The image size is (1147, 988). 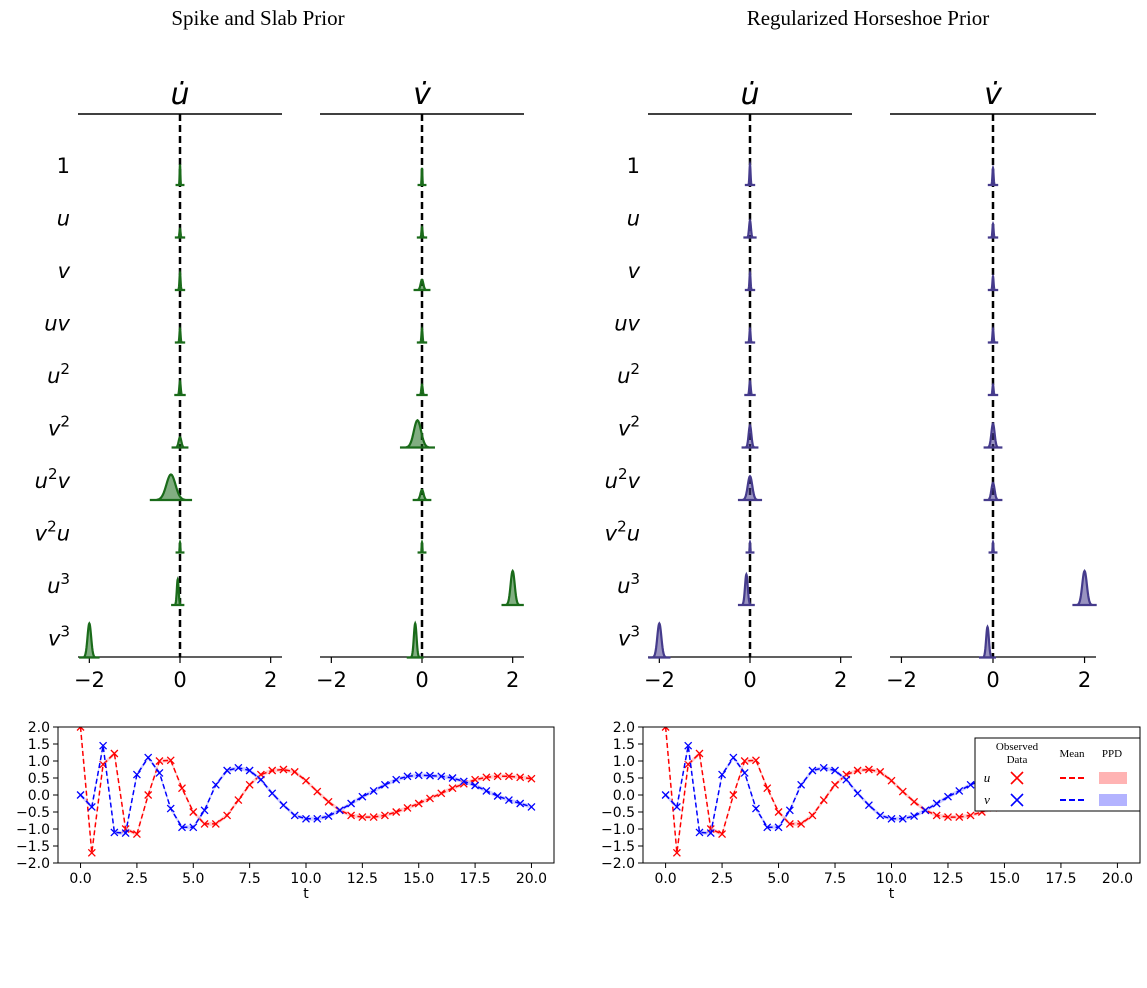 What do you see at coordinates (665, 879) in the screenshot?
I see `x-tick-label: 0.0` at bounding box center [665, 879].